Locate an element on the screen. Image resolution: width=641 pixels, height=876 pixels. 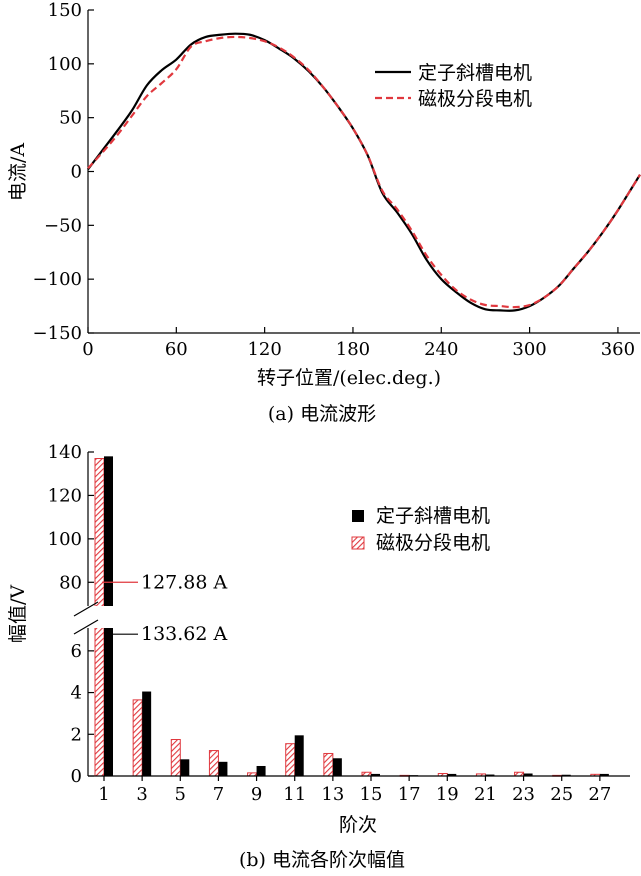
x-tick-label-b-13: 13 is located at coordinates (332, 794).